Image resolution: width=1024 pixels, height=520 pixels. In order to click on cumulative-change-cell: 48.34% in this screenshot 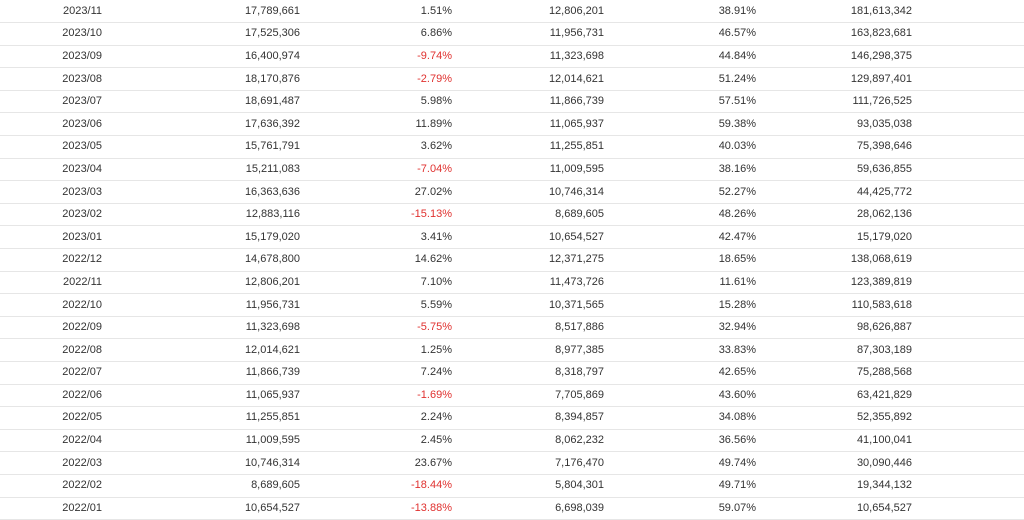, I will do `click(971, 57)`.